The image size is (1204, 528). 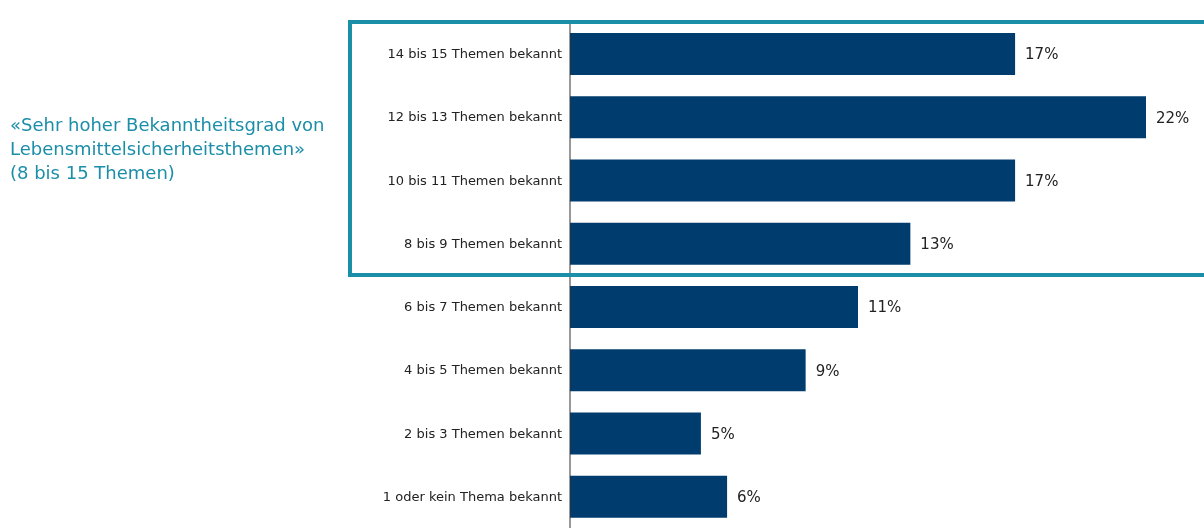 What do you see at coordinates (472, 496) in the screenshot?
I see `y-tick-label: 1 oder kein Thema bekannt` at bounding box center [472, 496].